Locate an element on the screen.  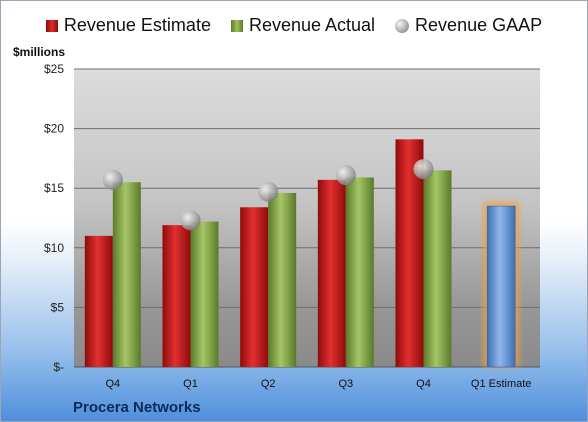
legend-label-estimate: Revenue Estimate is located at coordinates (137, 25).